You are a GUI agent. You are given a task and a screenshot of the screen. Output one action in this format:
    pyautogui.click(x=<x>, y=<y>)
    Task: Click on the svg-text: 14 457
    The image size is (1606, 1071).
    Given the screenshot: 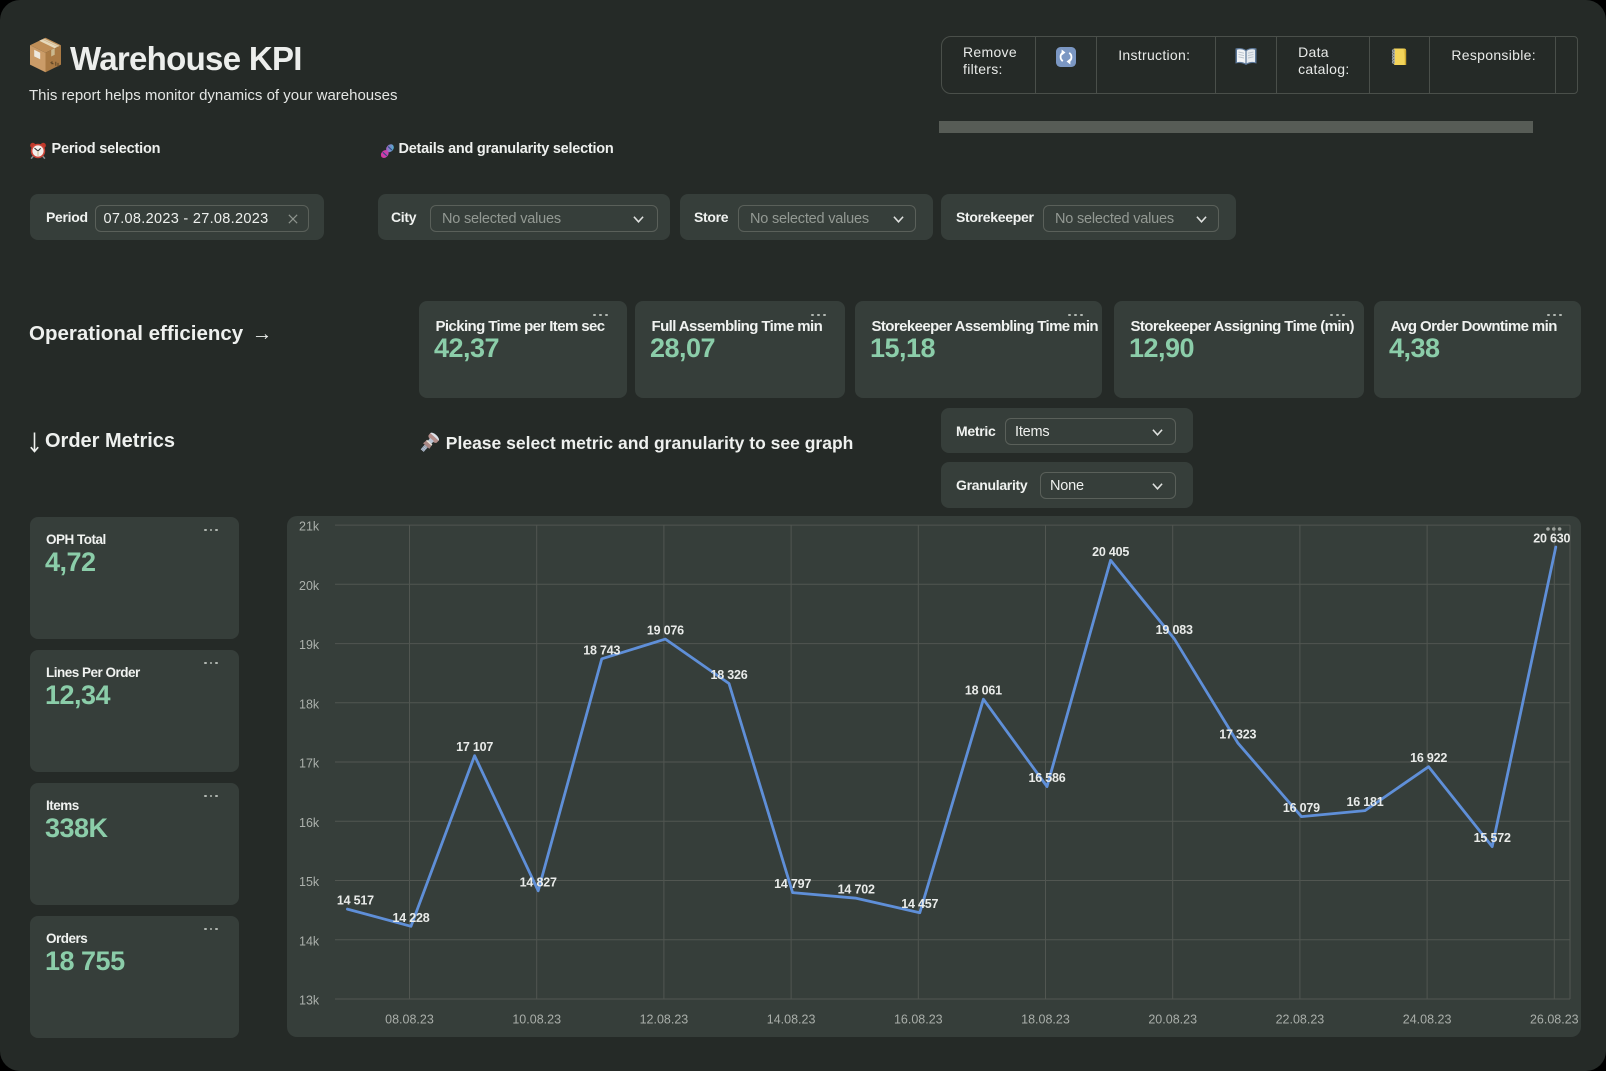 What is the action you would take?
    pyautogui.click(x=919, y=904)
    